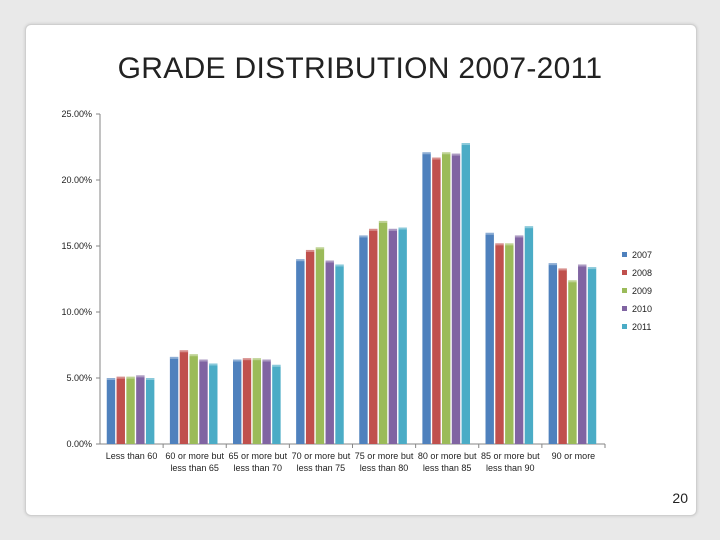 This screenshot has height=540, width=720. What do you see at coordinates (79, 444) in the screenshot?
I see `y-tick-label: 0.00%` at bounding box center [79, 444].